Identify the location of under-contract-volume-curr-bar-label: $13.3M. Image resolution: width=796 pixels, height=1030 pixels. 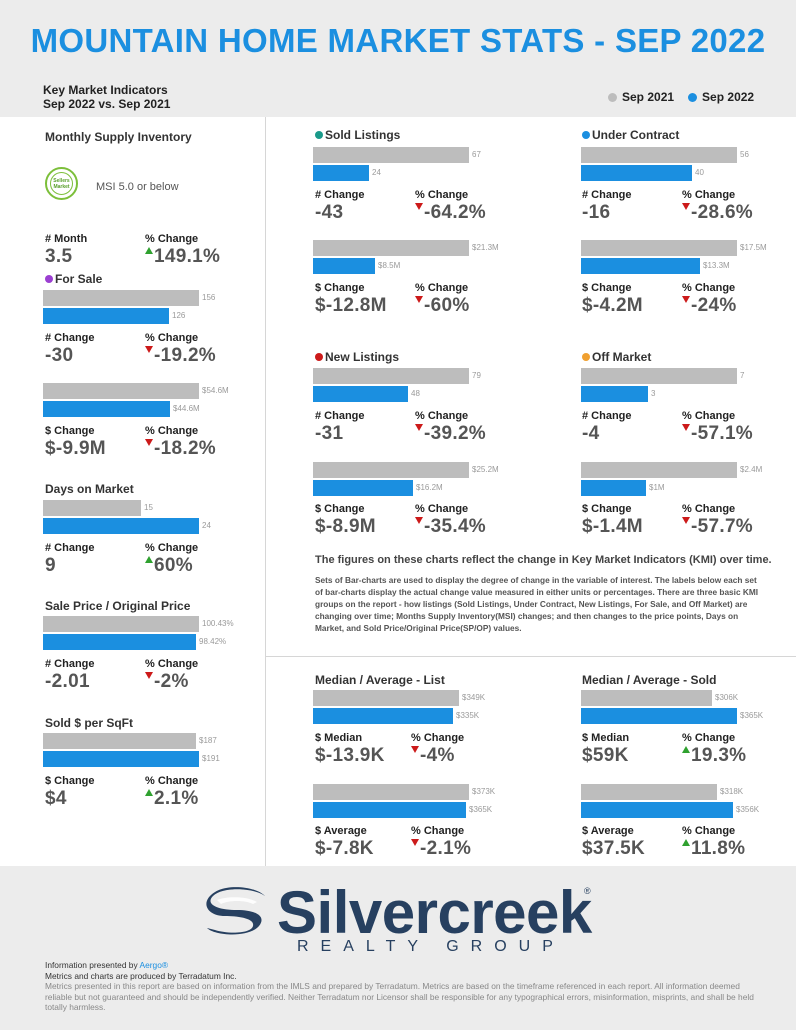
(716, 265).